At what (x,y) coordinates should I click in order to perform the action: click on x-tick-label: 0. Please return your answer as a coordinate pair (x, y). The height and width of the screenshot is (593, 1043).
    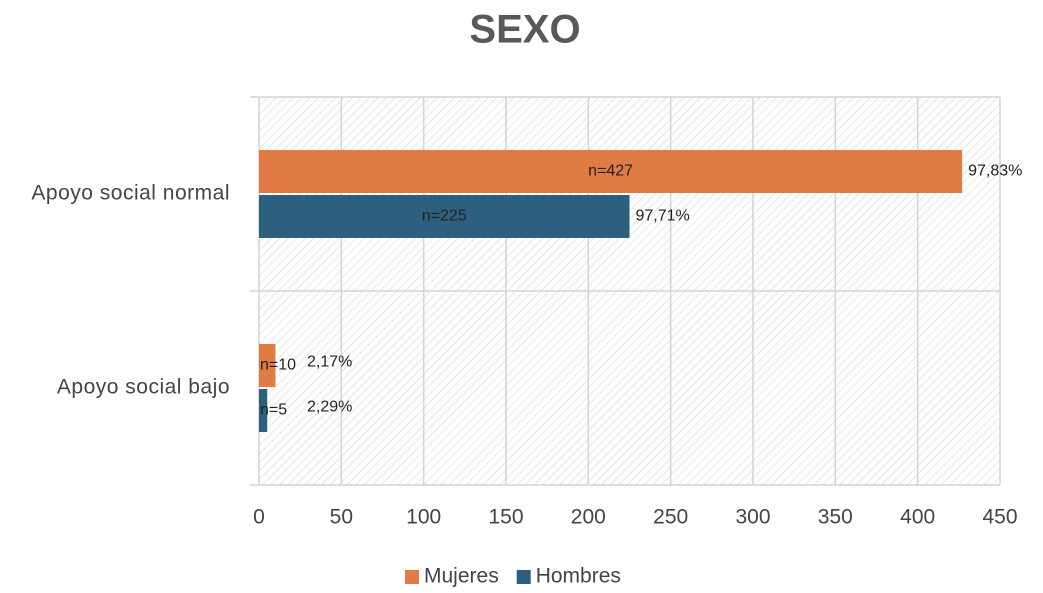
    Looking at the image, I should click on (259, 517).